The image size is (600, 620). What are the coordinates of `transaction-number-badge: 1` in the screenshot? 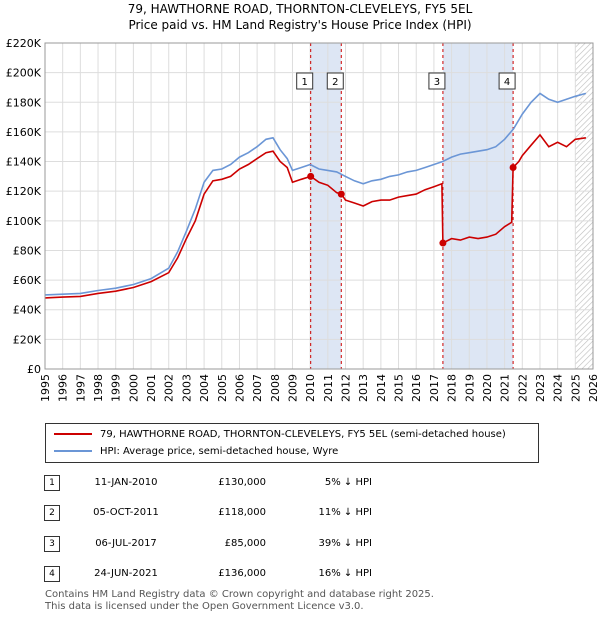 It's located at (52, 483).